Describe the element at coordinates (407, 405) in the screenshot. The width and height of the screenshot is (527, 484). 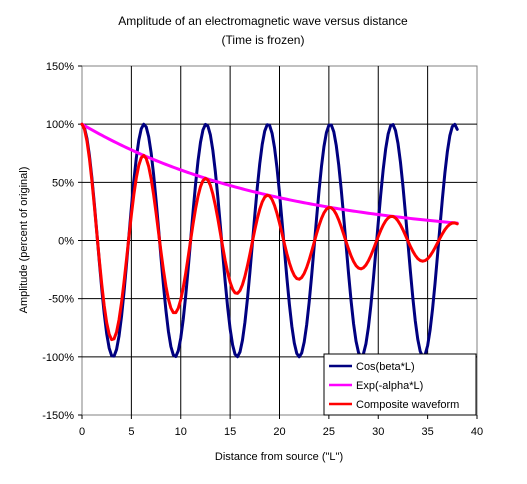
I see `legend-label-composite: Composite waveform` at that location.